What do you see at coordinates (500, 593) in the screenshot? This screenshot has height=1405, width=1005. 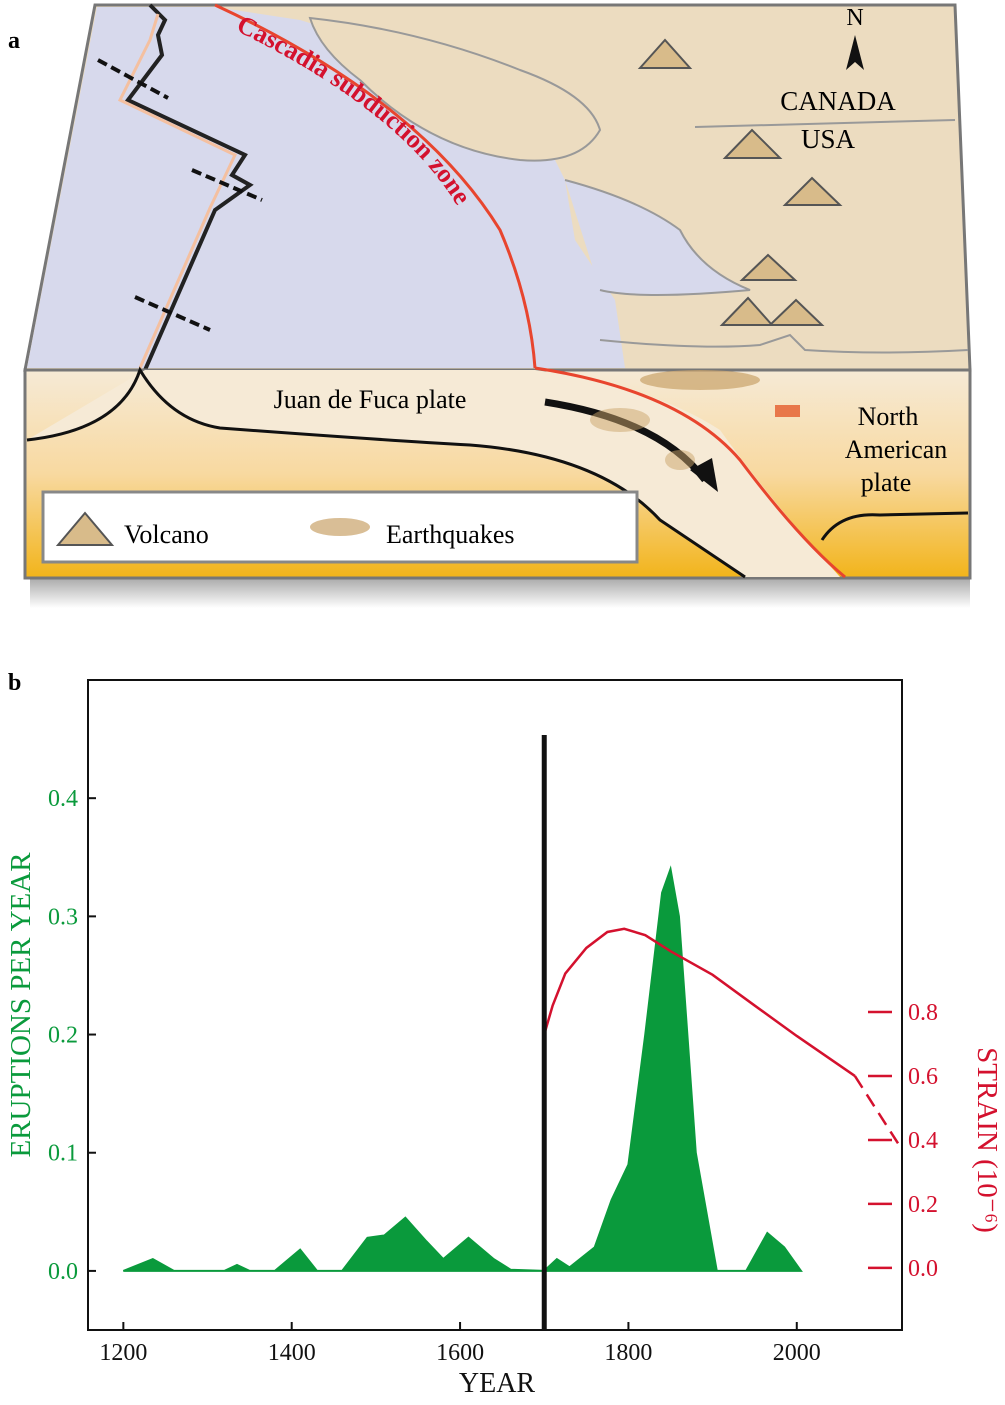 I see `shadow` at bounding box center [500, 593].